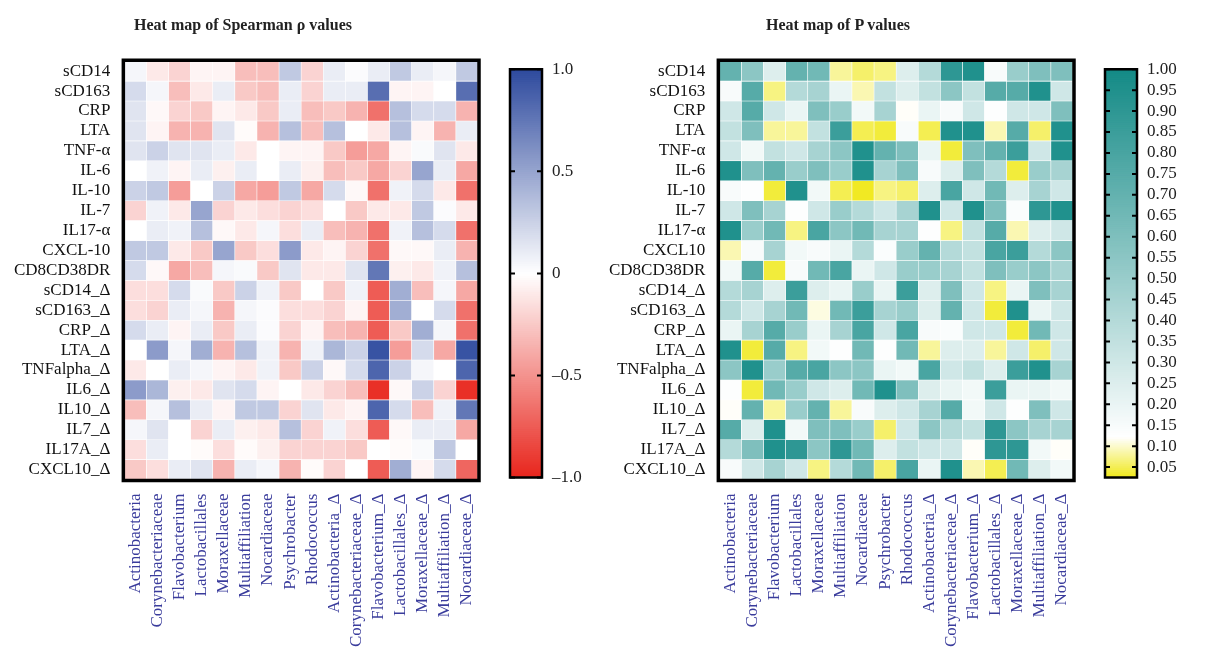 Image resolution: width=1206 pixels, height=665 pixels. Describe the element at coordinates (563, 68) in the screenshot. I see `color-bar-label: 1.0` at that location.